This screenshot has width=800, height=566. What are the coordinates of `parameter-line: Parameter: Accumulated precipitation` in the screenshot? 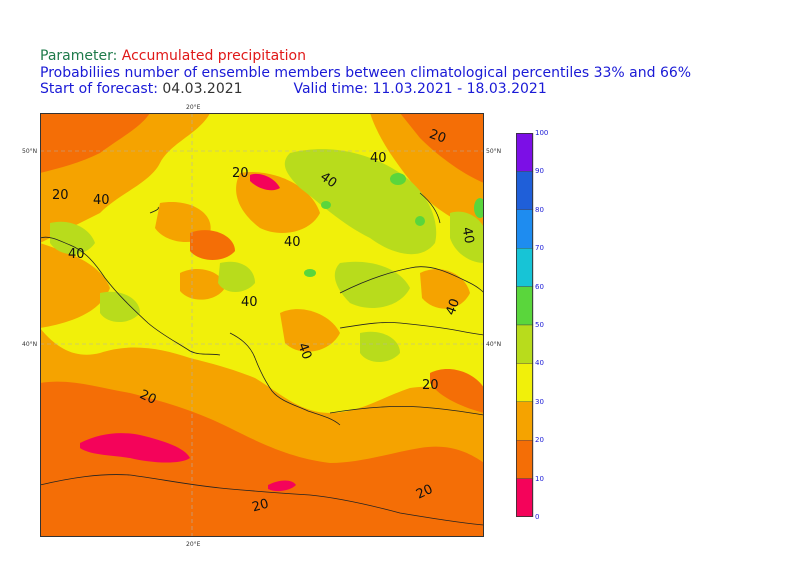 It's located at (173, 56).